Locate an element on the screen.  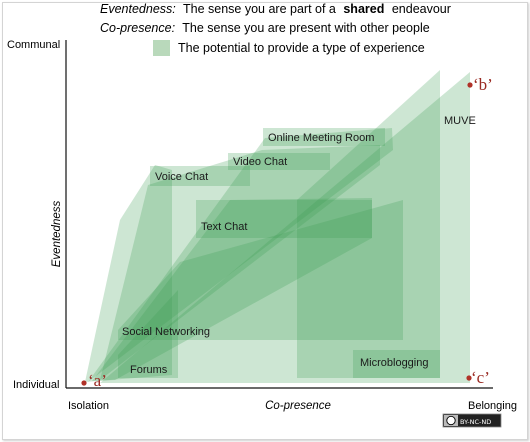
meeting-room-box is located at coordinates (324, 137).